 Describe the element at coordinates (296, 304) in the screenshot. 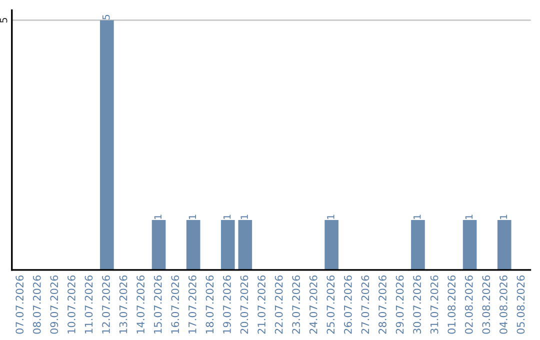

I see `x-tick-label: 23.07.2026` at that location.